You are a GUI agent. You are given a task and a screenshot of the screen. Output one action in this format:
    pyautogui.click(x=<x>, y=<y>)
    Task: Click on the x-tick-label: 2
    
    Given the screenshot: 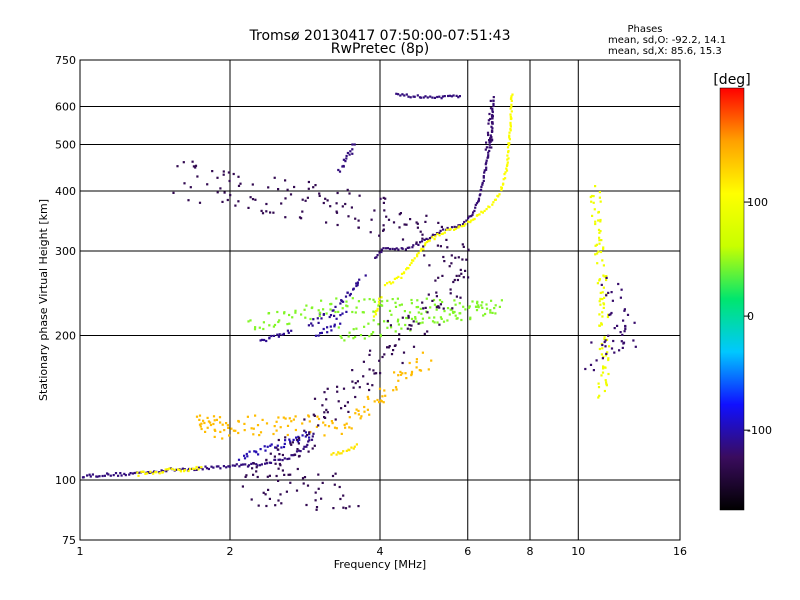 What is the action you would take?
    pyautogui.click(x=230, y=551)
    